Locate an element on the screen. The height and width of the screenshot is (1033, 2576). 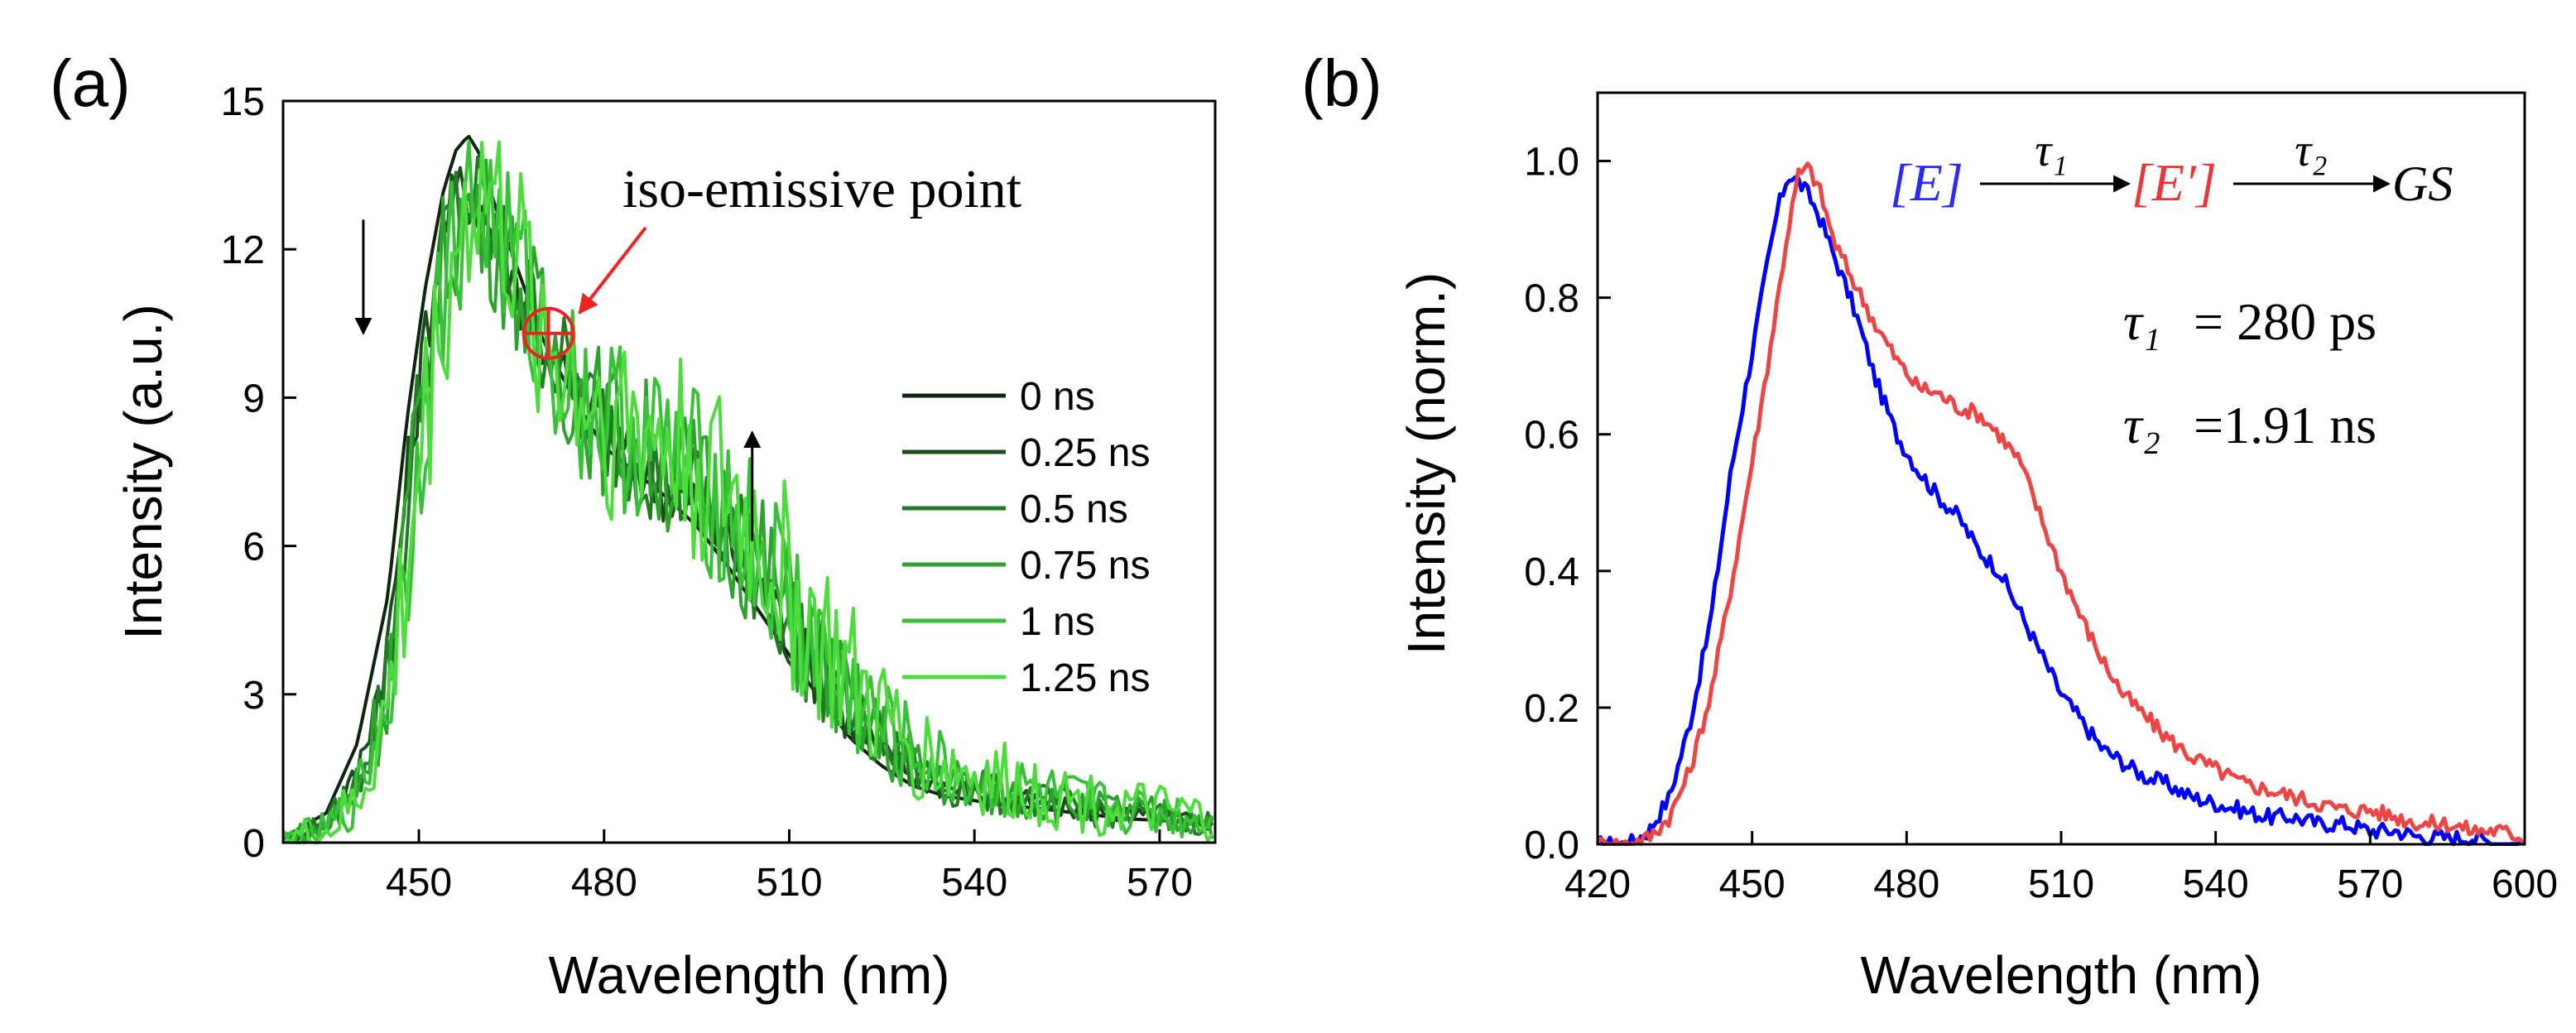
legend-label: 0 ns is located at coordinates (1057, 397).